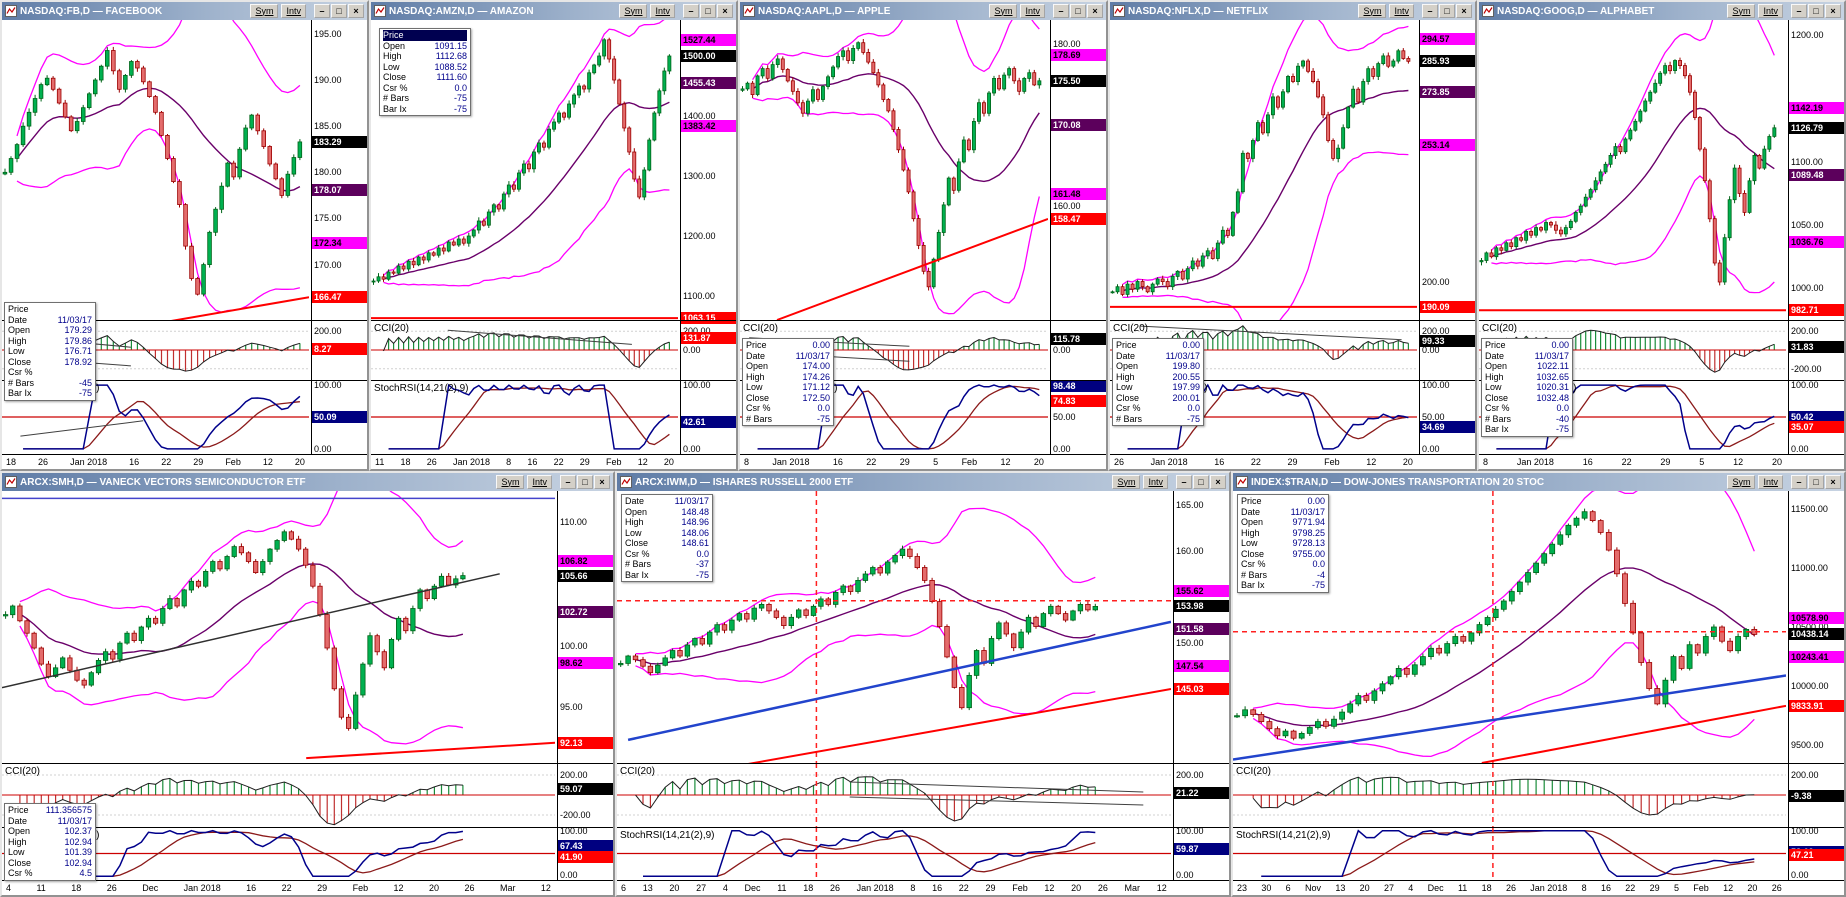  Describe the element at coordinates (1198, 11) in the screenshot. I see `window-title: NASDAQ:NFLX,D — NETFLIX` at that location.